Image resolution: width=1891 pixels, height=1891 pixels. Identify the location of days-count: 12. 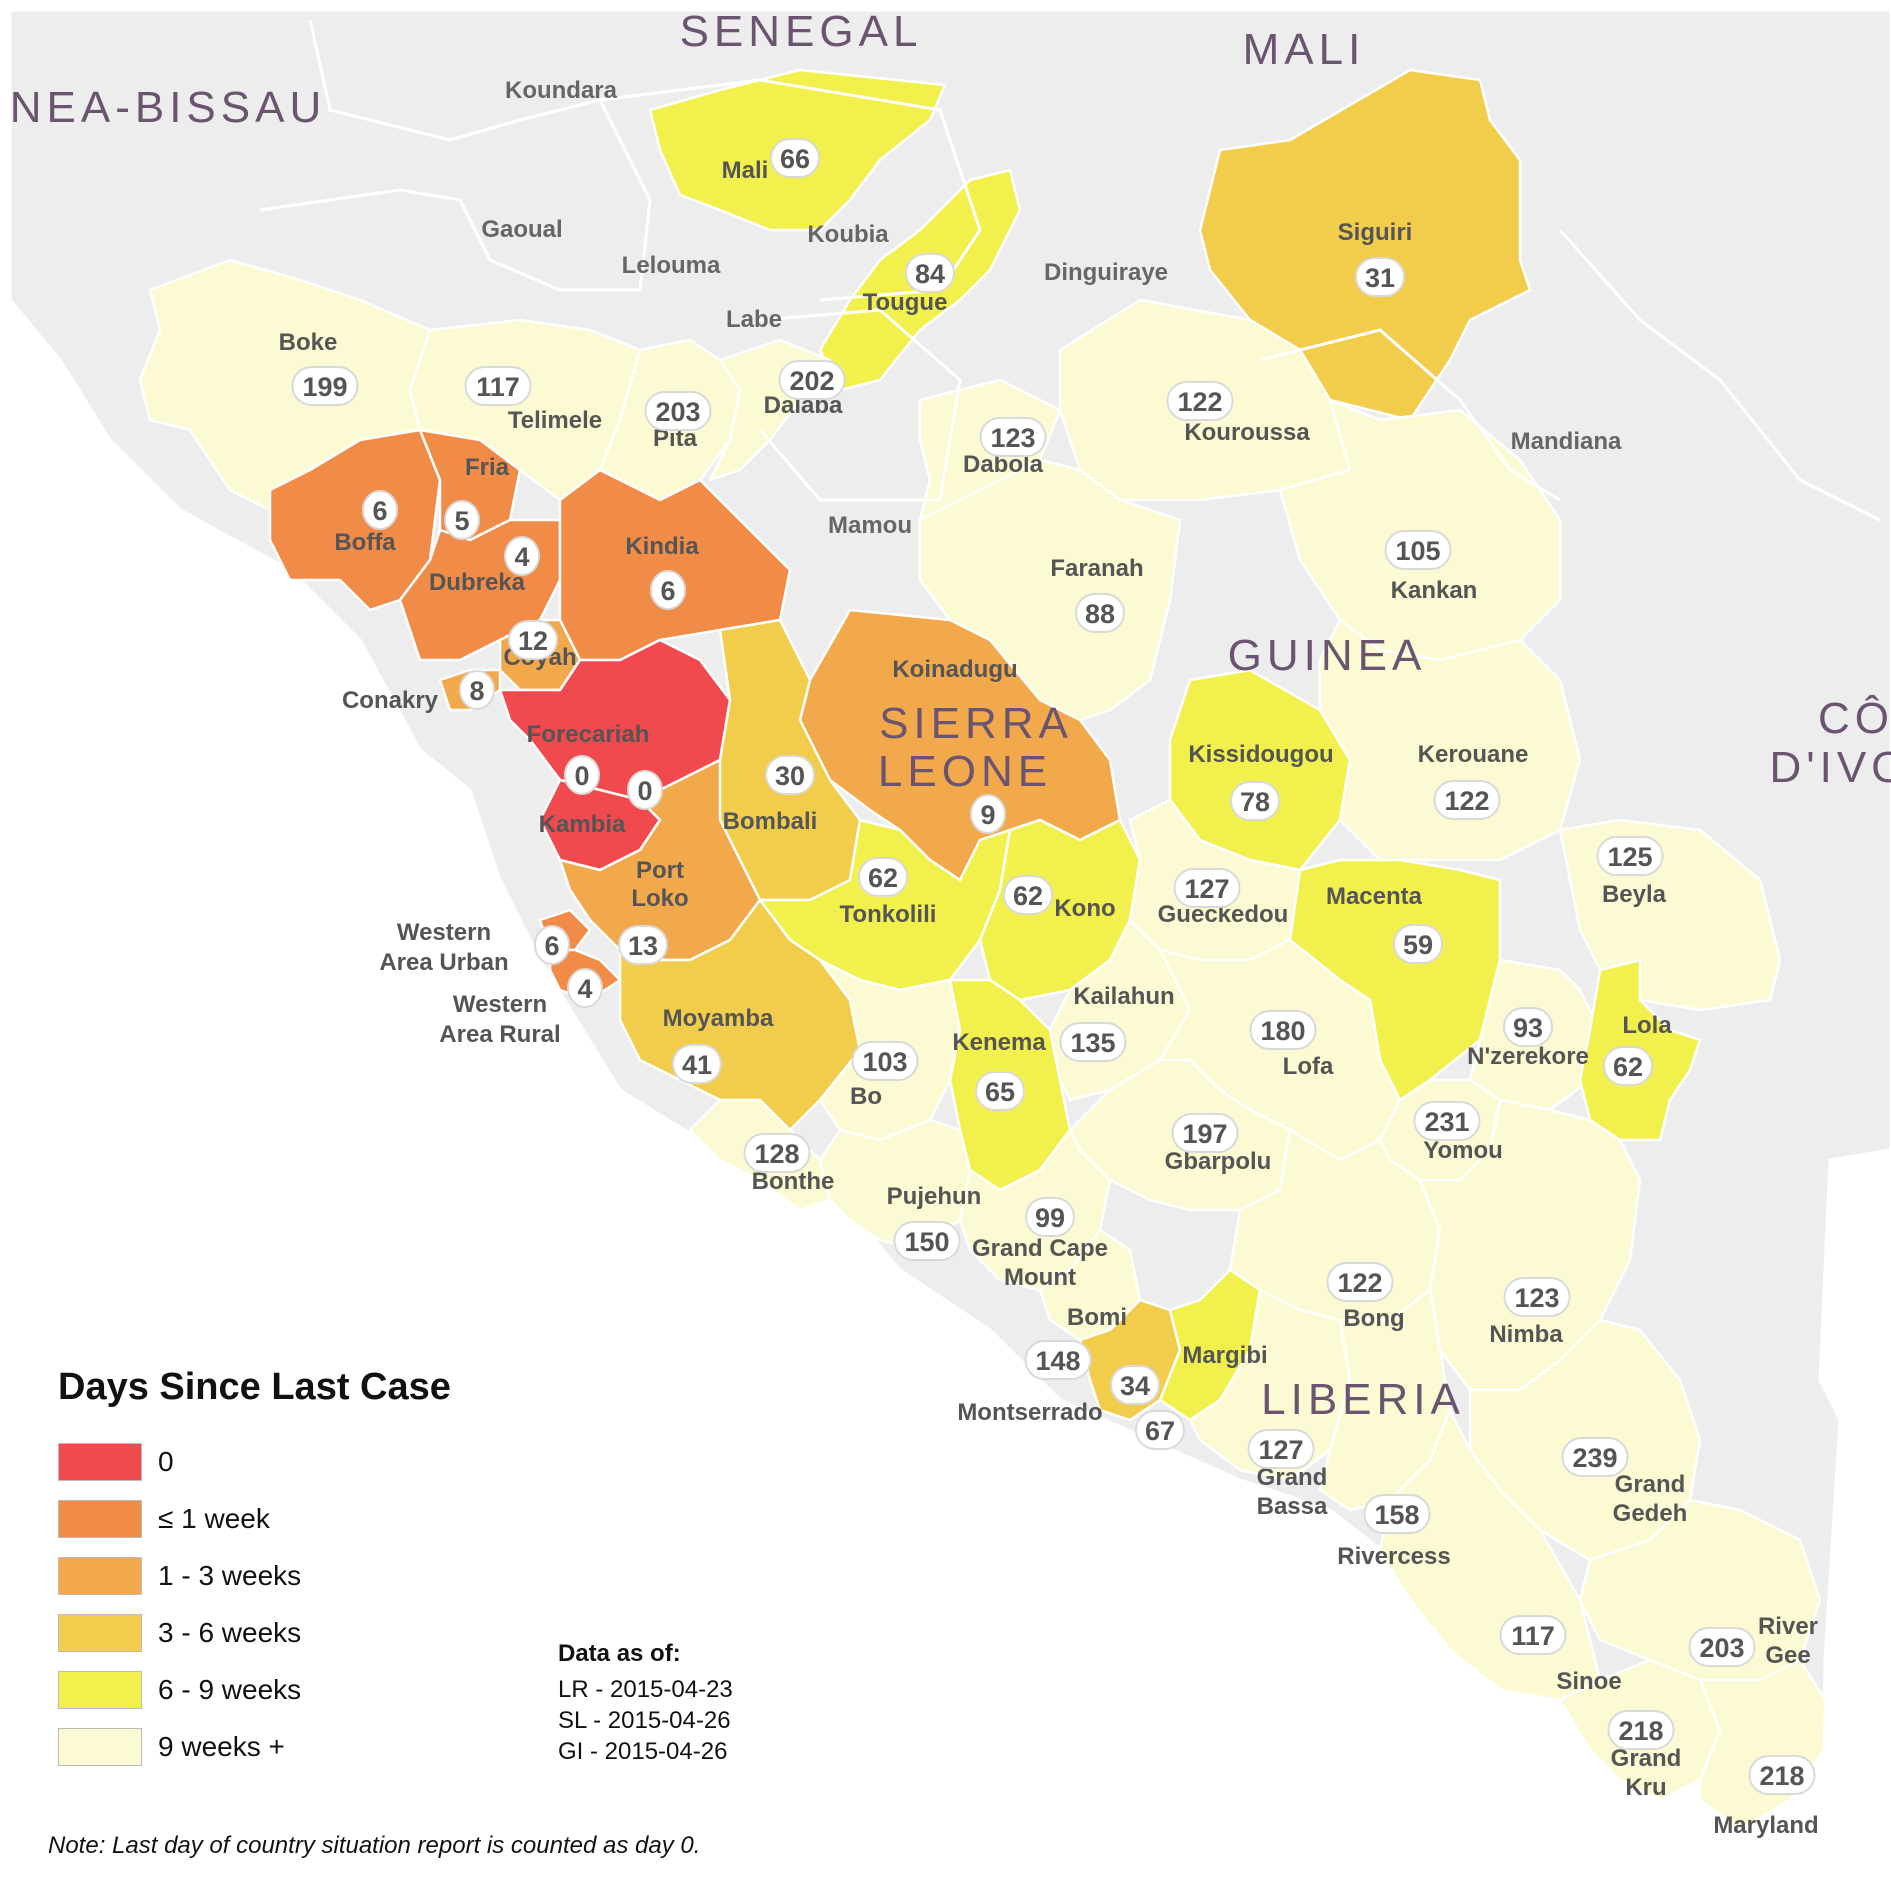
(533, 641).